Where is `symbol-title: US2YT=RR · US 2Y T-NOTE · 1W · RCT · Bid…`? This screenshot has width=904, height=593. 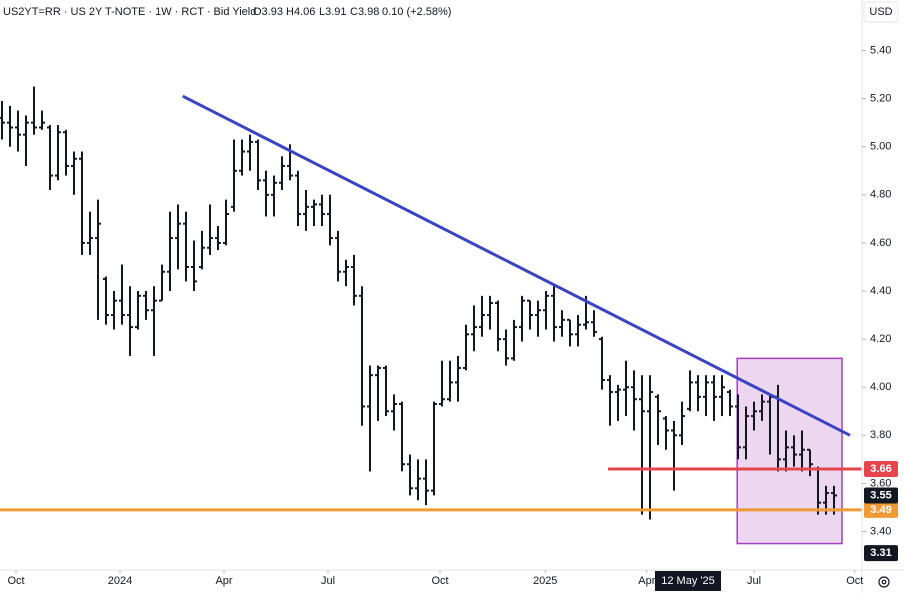
symbol-title: US2YT=RR · US 2Y T-NOTE · 1W · RCT · Bid… is located at coordinates (129, 12).